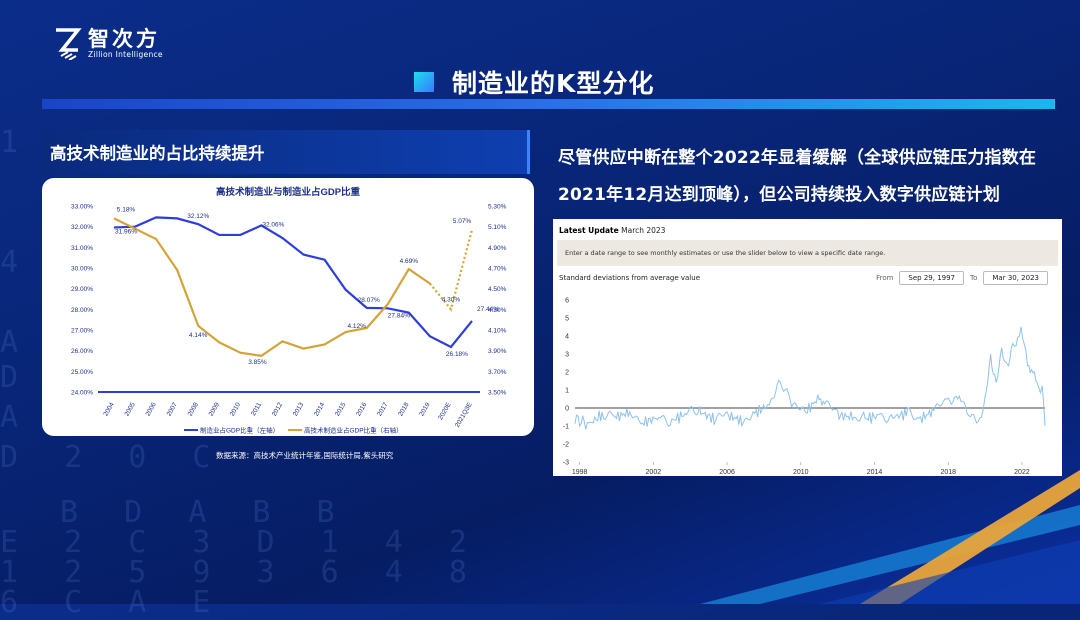 The image size is (1080, 620). What do you see at coordinates (497, 331) in the screenshot?
I see `y-right-tick-label: 4.10%` at bounding box center [497, 331].